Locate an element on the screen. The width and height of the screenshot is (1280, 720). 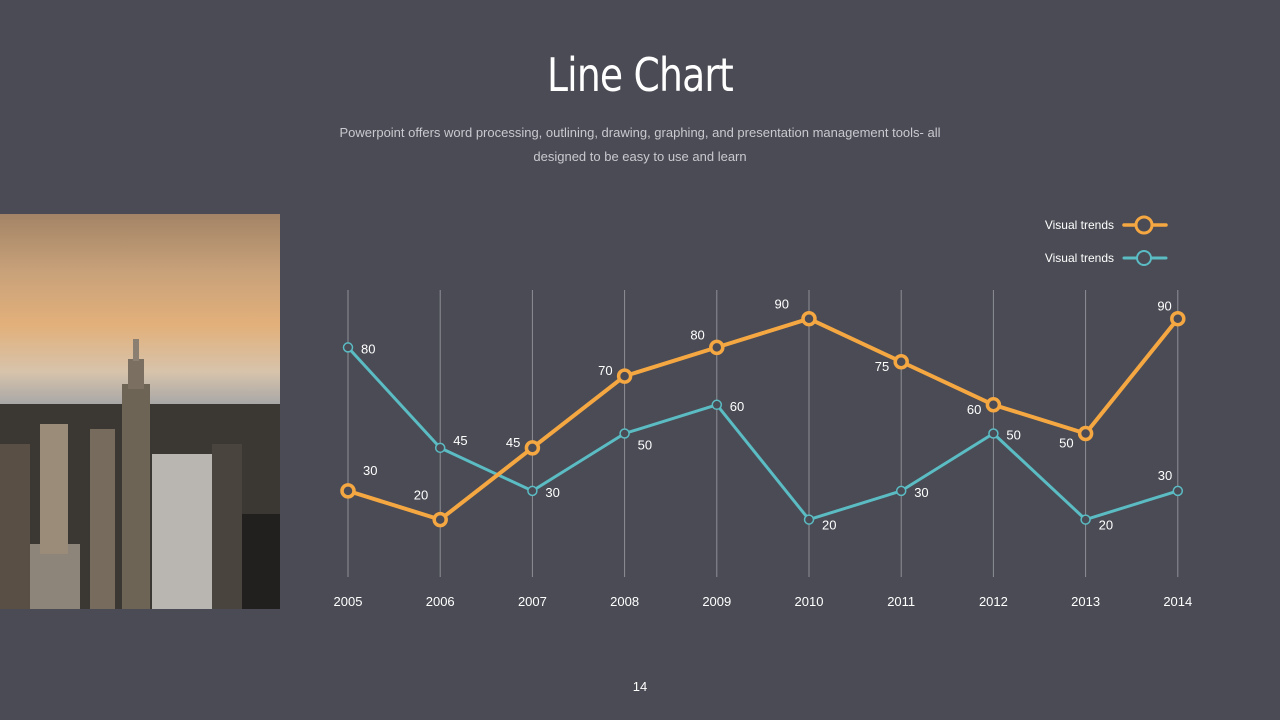
x-tick-label: 2007 is located at coordinates (532, 601).